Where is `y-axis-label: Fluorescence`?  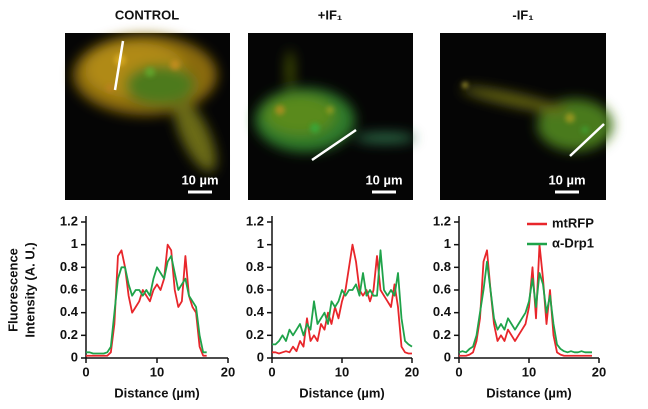 y-axis-label: Fluorescence is located at coordinates (12, 290).